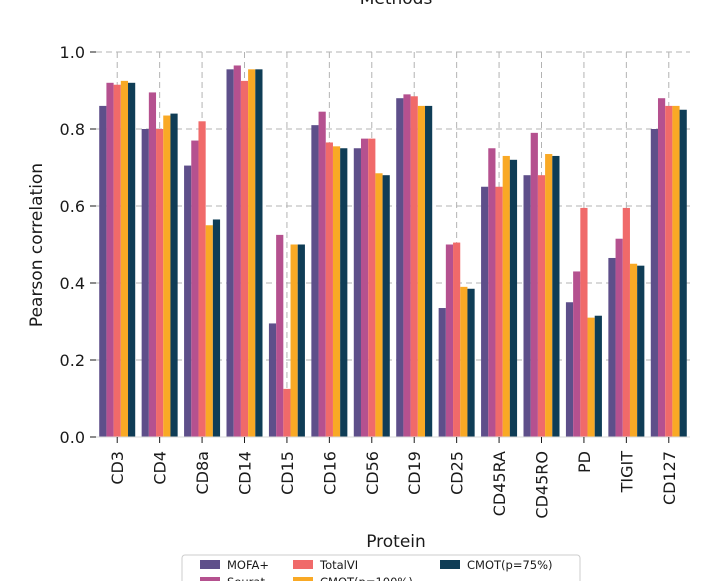 The height and width of the screenshot is (581, 704). I want to click on x-tick-label: PD, so click(584, 462).